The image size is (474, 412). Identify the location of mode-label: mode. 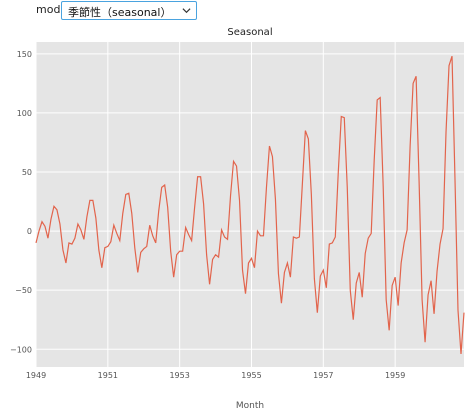
(52, 9).